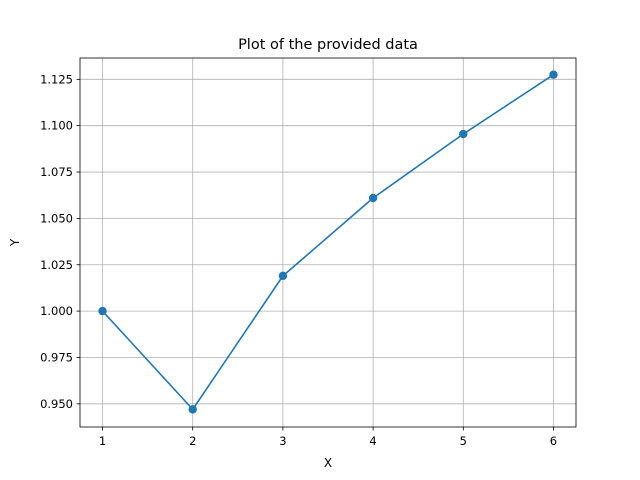 This screenshot has height=480, width=640. Describe the element at coordinates (372, 441) in the screenshot. I see `x-tick-label: 4` at that location.